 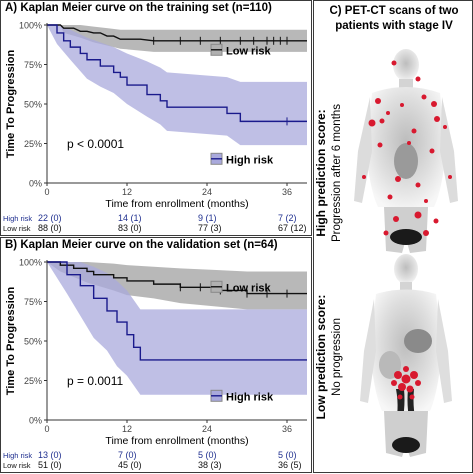 What do you see at coordinates (177, 33) in the screenshot?
I see `low-risk-survival-line` at bounding box center [177, 33].